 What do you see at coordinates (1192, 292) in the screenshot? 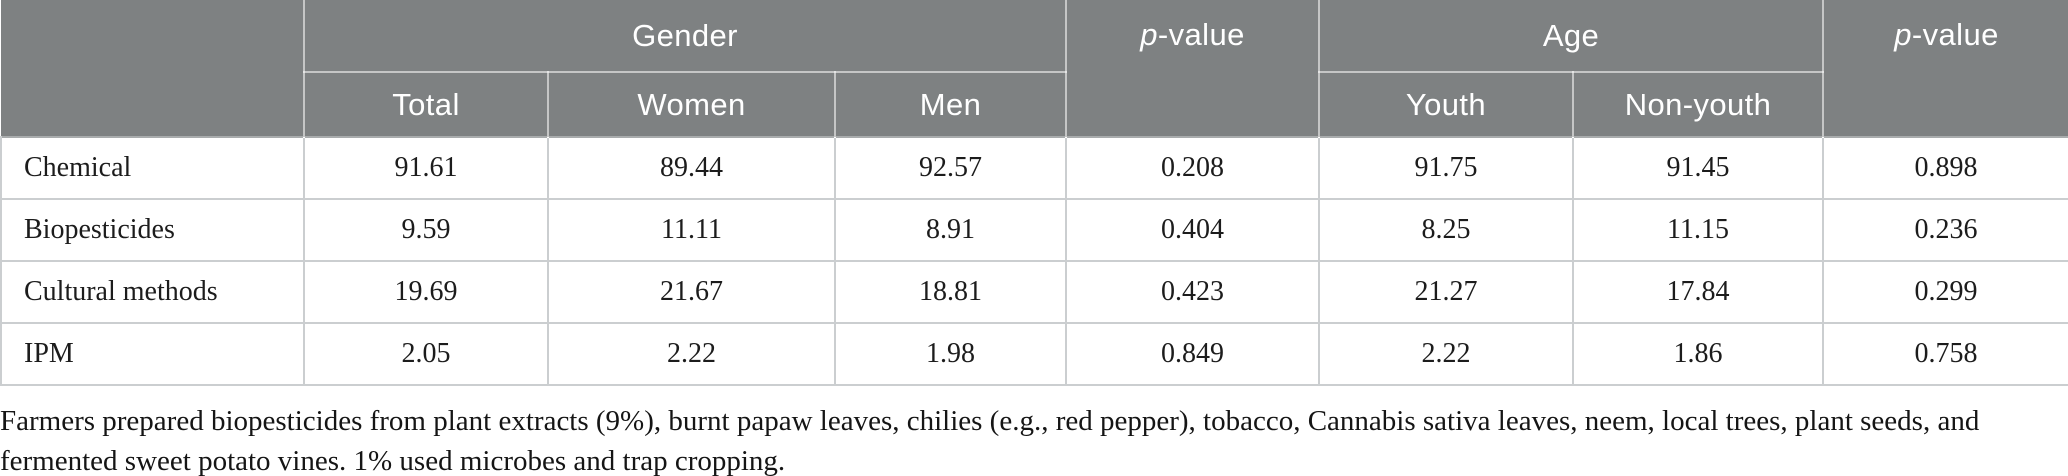
I see `cell-value: 0.423` at bounding box center [1192, 292].